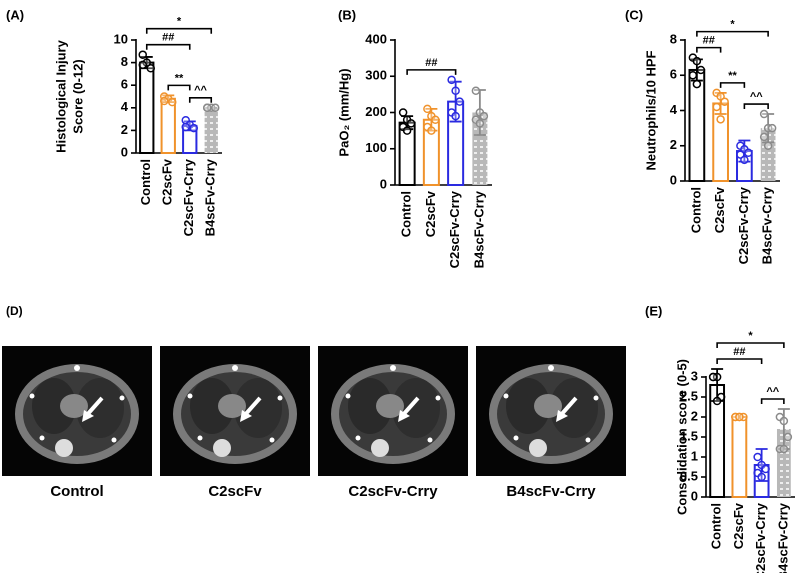 The height and width of the screenshot is (573, 800). What do you see at coordinates (179, 78) in the screenshot?
I see `significance-label: **` at bounding box center [179, 78].